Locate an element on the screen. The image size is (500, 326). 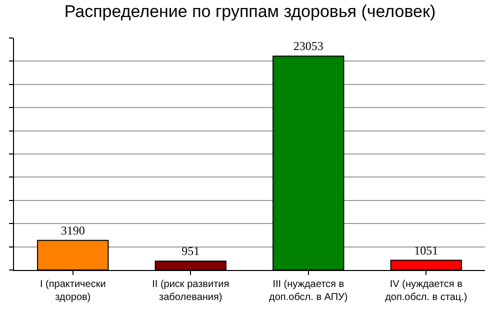
data-label: 23053 is located at coordinates (308, 46).